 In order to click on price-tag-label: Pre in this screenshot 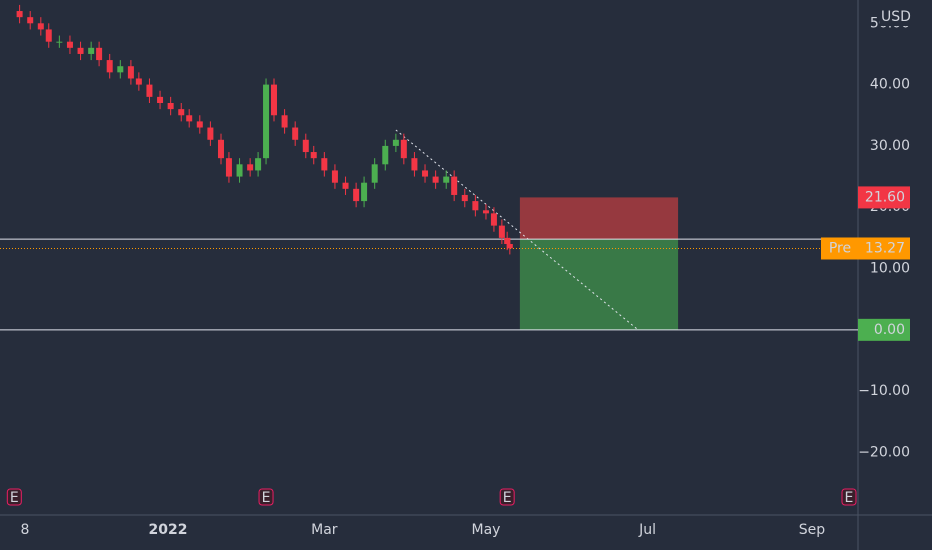, I will do `click(840, 248)`.